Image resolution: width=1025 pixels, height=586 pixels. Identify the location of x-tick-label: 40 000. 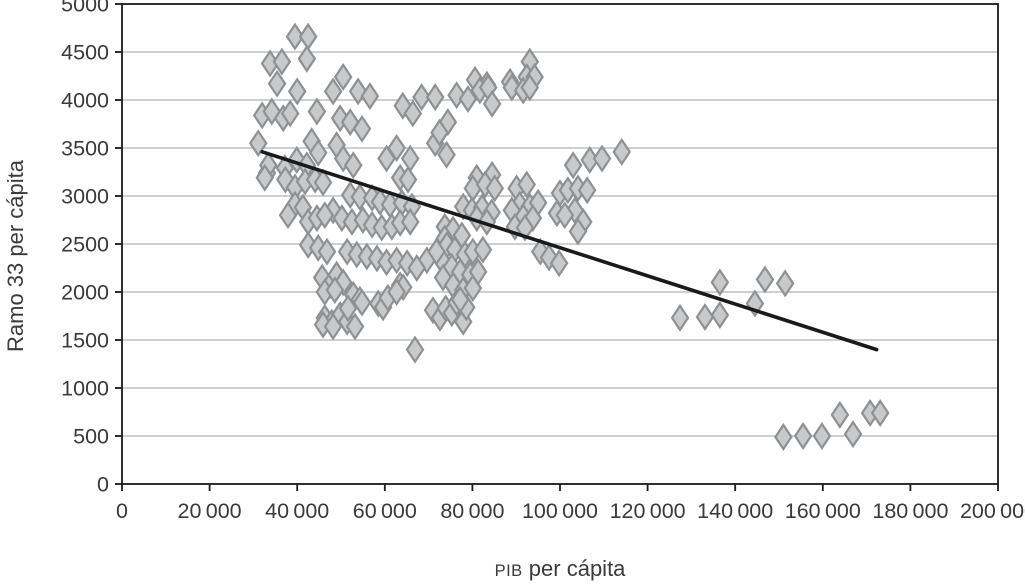
(297, 511).